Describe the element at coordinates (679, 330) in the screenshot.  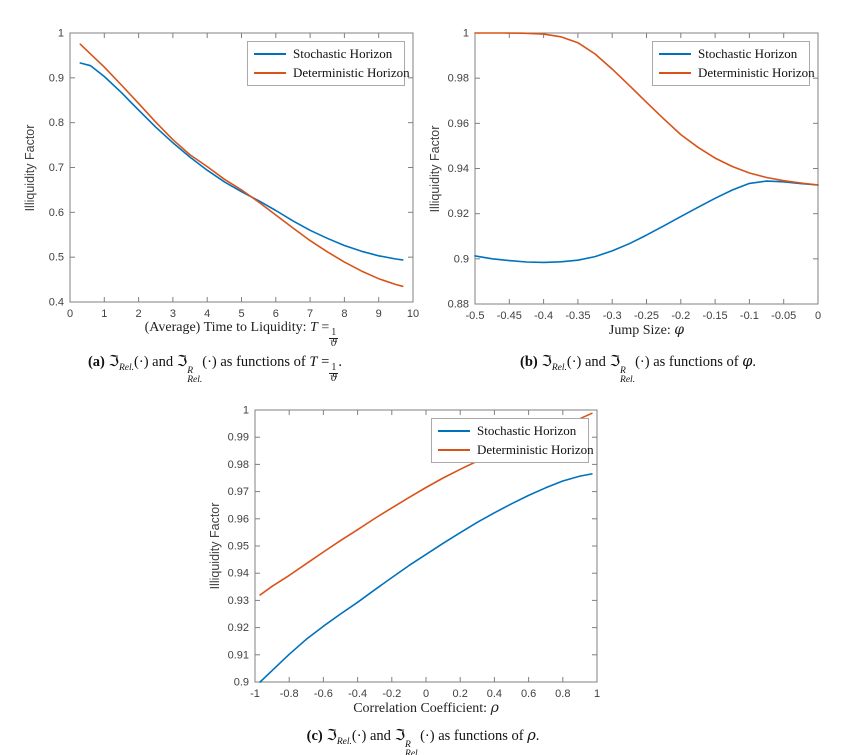
I see `chart-b-xlabel-var: φ` at that location.